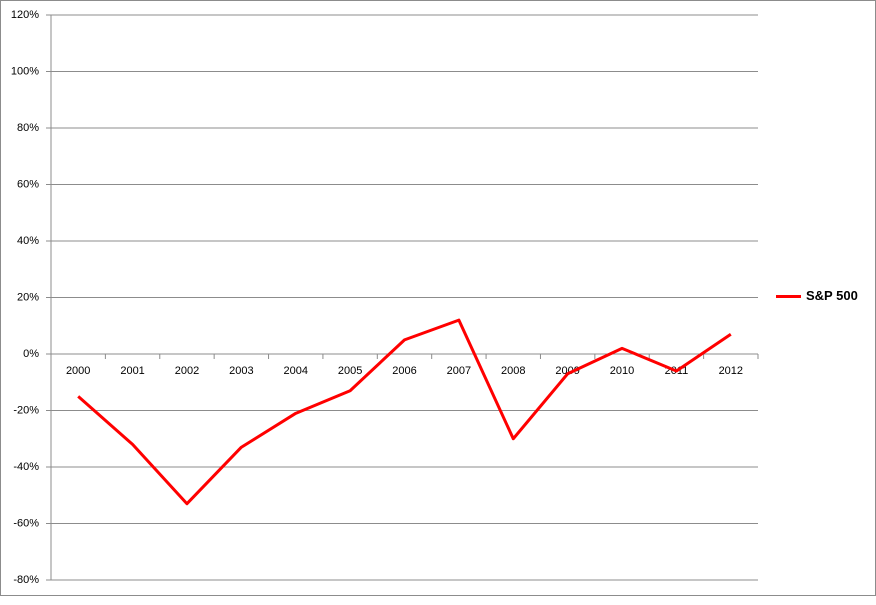 This screenshot has width=876, height=605. Describe the element at coordinates (622, 371) in the screenshot. I see `x-tick-label: 2010` at that location.